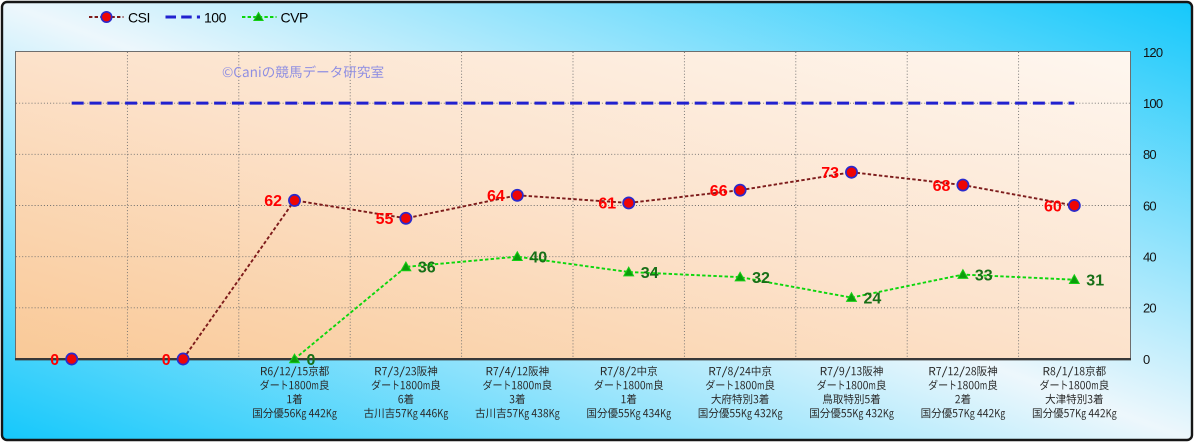 The height and width of the screenshot is (442, 1194). I want to click on svg-text: 55, so click(385, 219).